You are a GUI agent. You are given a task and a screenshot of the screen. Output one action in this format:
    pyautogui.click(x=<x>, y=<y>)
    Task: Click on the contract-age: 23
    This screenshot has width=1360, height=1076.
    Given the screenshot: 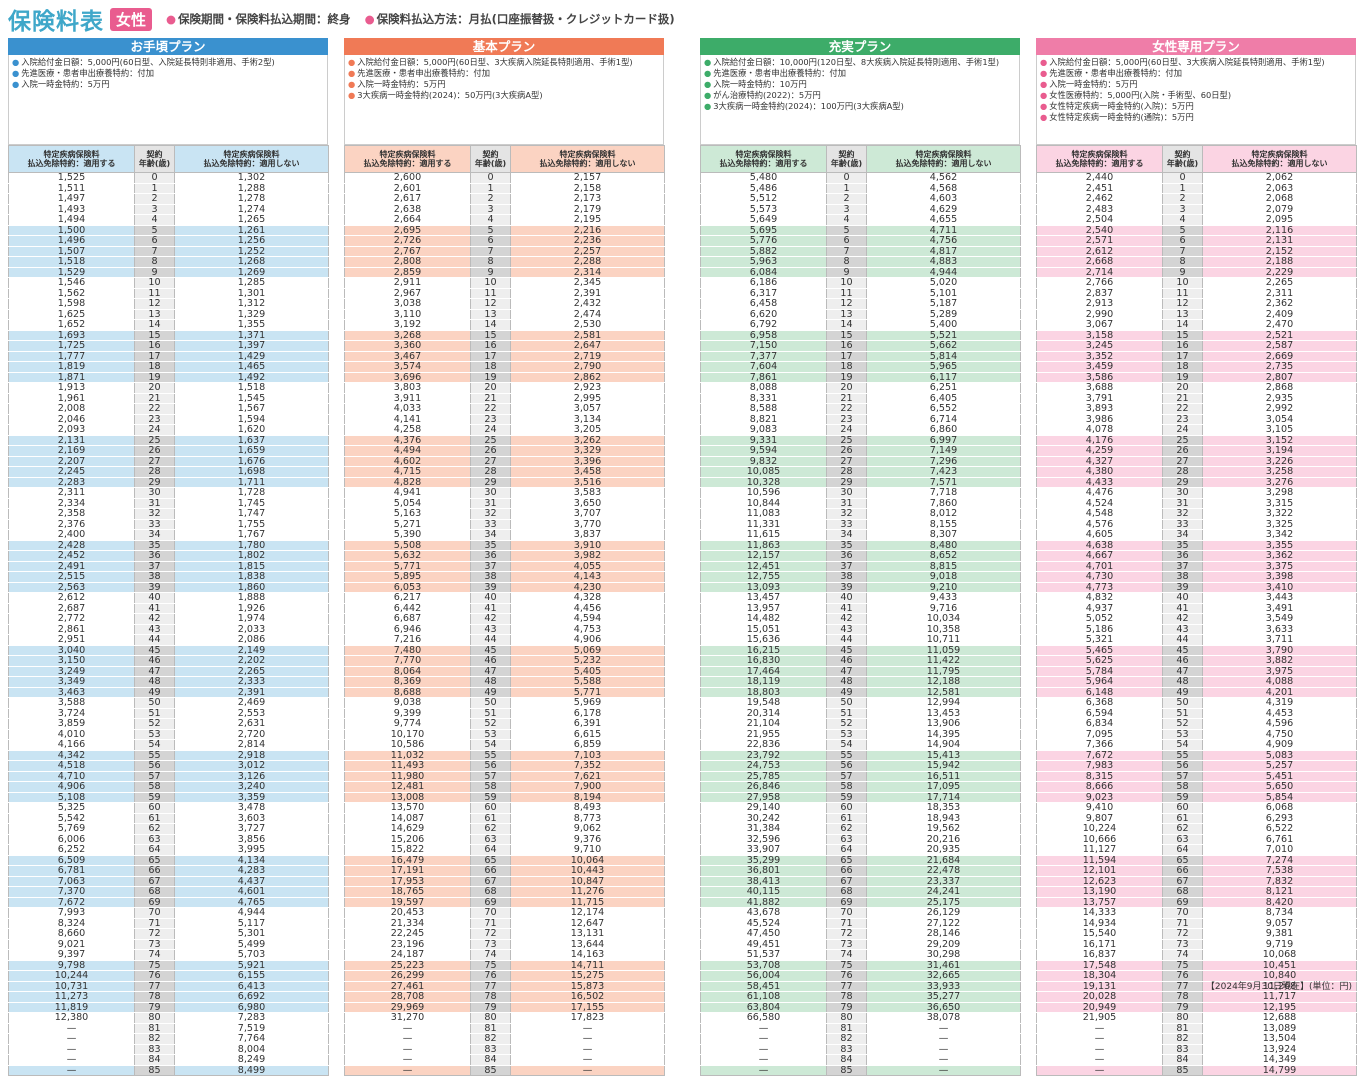 What is the action you would take?
    pyautogui.click(x=154, y=419)
    